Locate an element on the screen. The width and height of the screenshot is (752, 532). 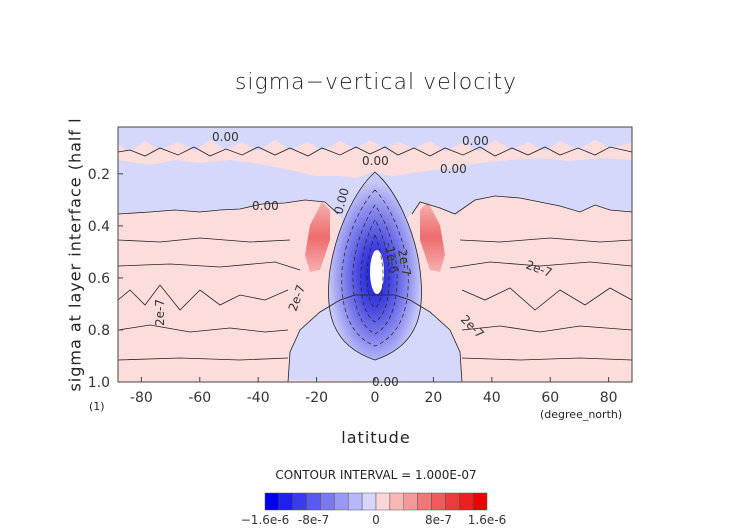
y-axis: 0.2 0.4 0.6 0.8 1.0 is located at coordinates (105, 279).